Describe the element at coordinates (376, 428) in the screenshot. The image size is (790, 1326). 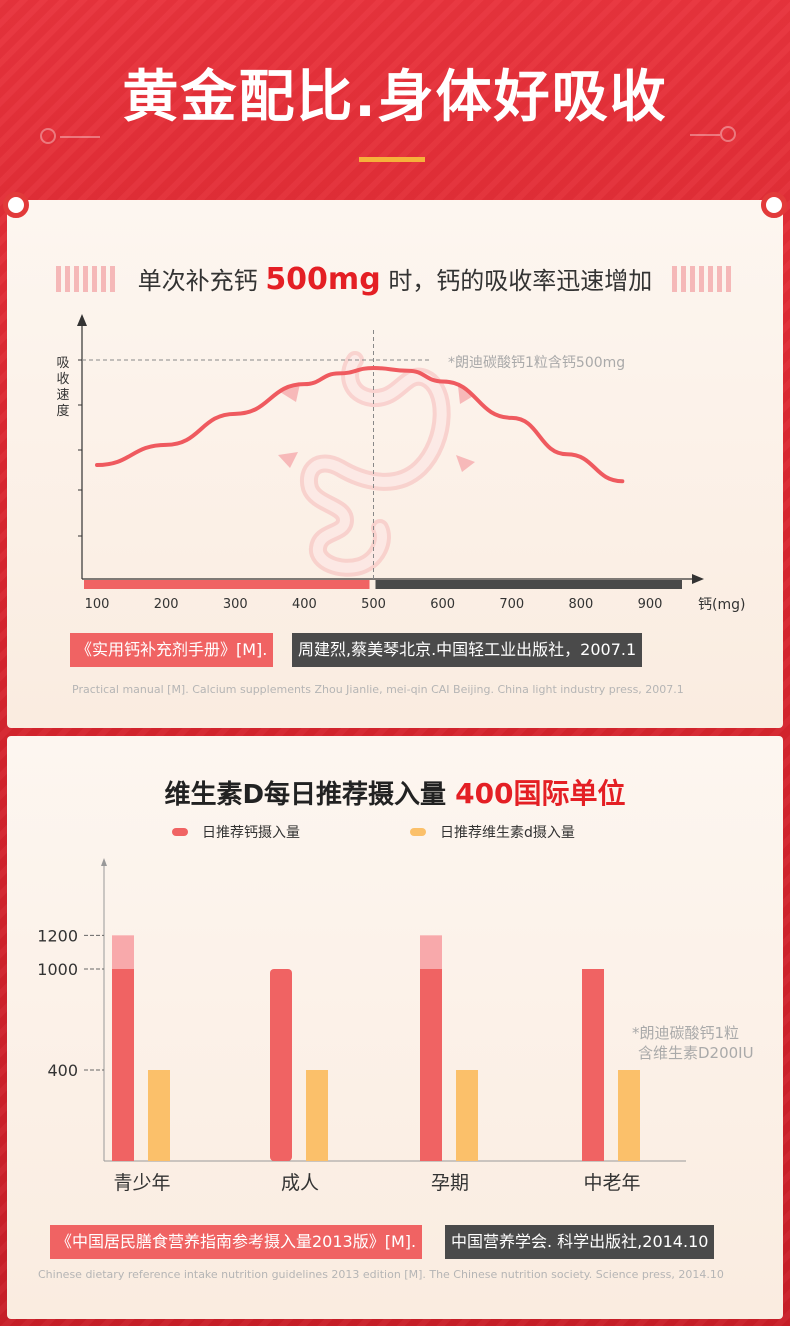
I see `arrow-icons` at that location.